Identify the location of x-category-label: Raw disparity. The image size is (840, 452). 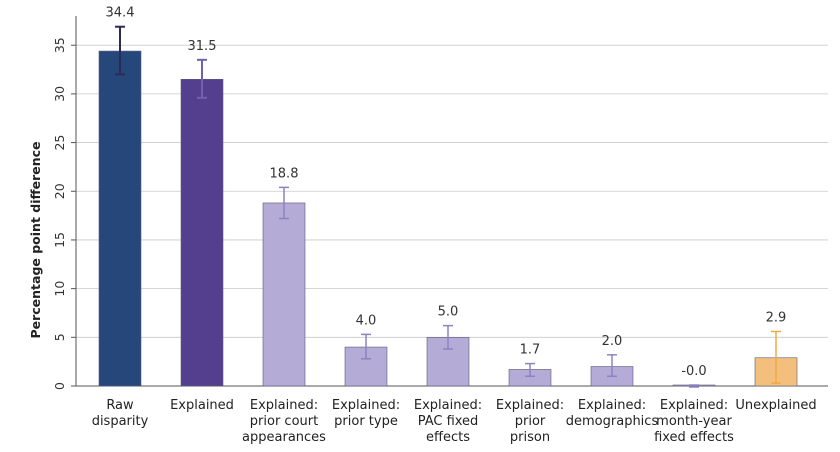
(120, 413).